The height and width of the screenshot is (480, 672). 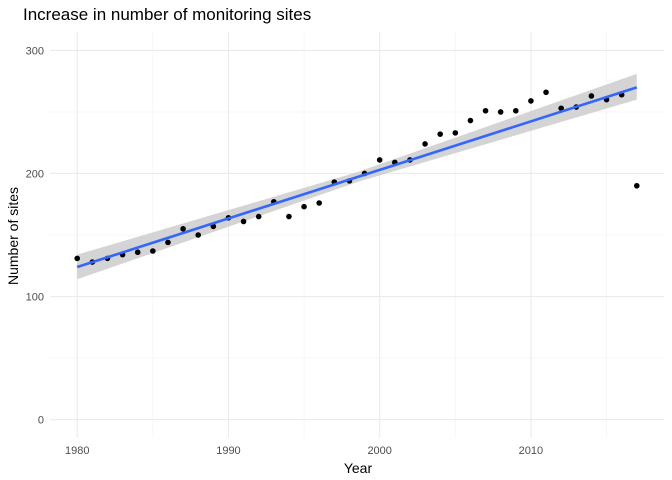 I want to click on y-tick-labels: 0 100 200 300, so click(x=35, y=235).